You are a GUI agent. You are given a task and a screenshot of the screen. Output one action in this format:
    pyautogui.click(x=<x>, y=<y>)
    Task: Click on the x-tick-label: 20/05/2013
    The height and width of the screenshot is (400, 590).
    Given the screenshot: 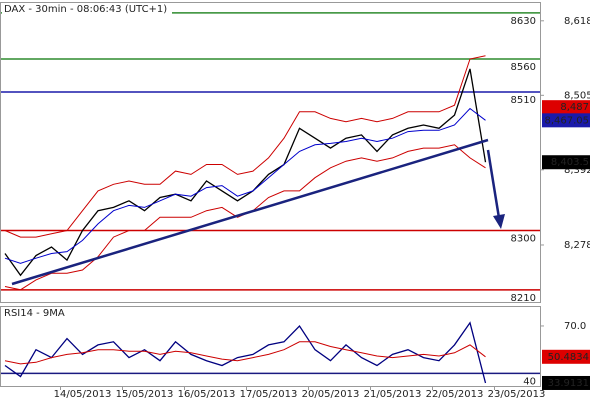 What is the action you would take?
    pyautogui.click(x=331, y=394)
    